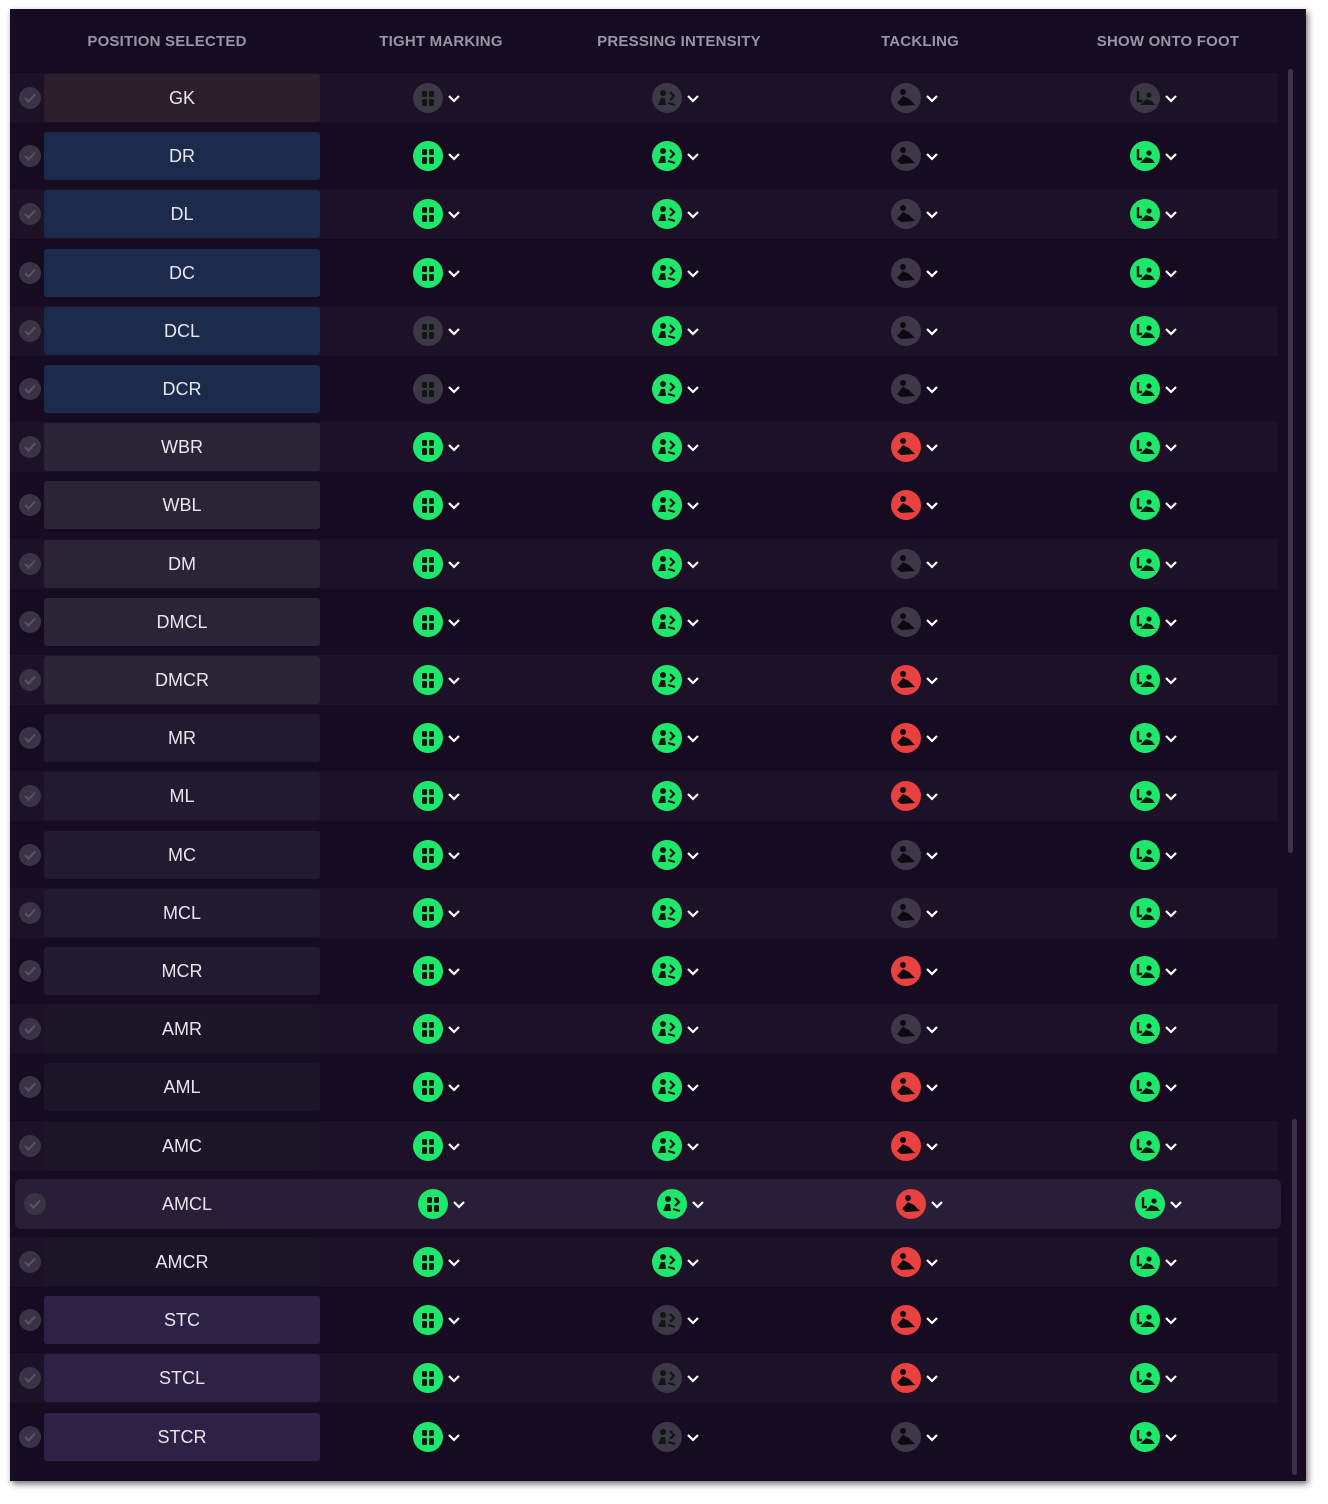 The width and height of the screenshot is (1328, 1504). What do you see at coordinates (182, 971) in the screenshot?
I see `position-label: MCR` at bounding box center [182, 971].